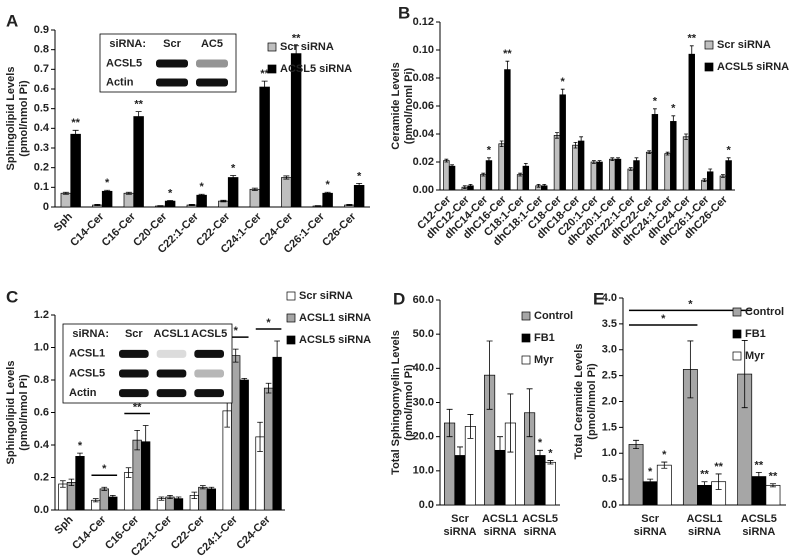 The width and height of the screenshot is (798, 560). What do you see at coordinates (544, 360) in the screenshot?
I see `legend-label: Myr` at bounding box center [544, 360].